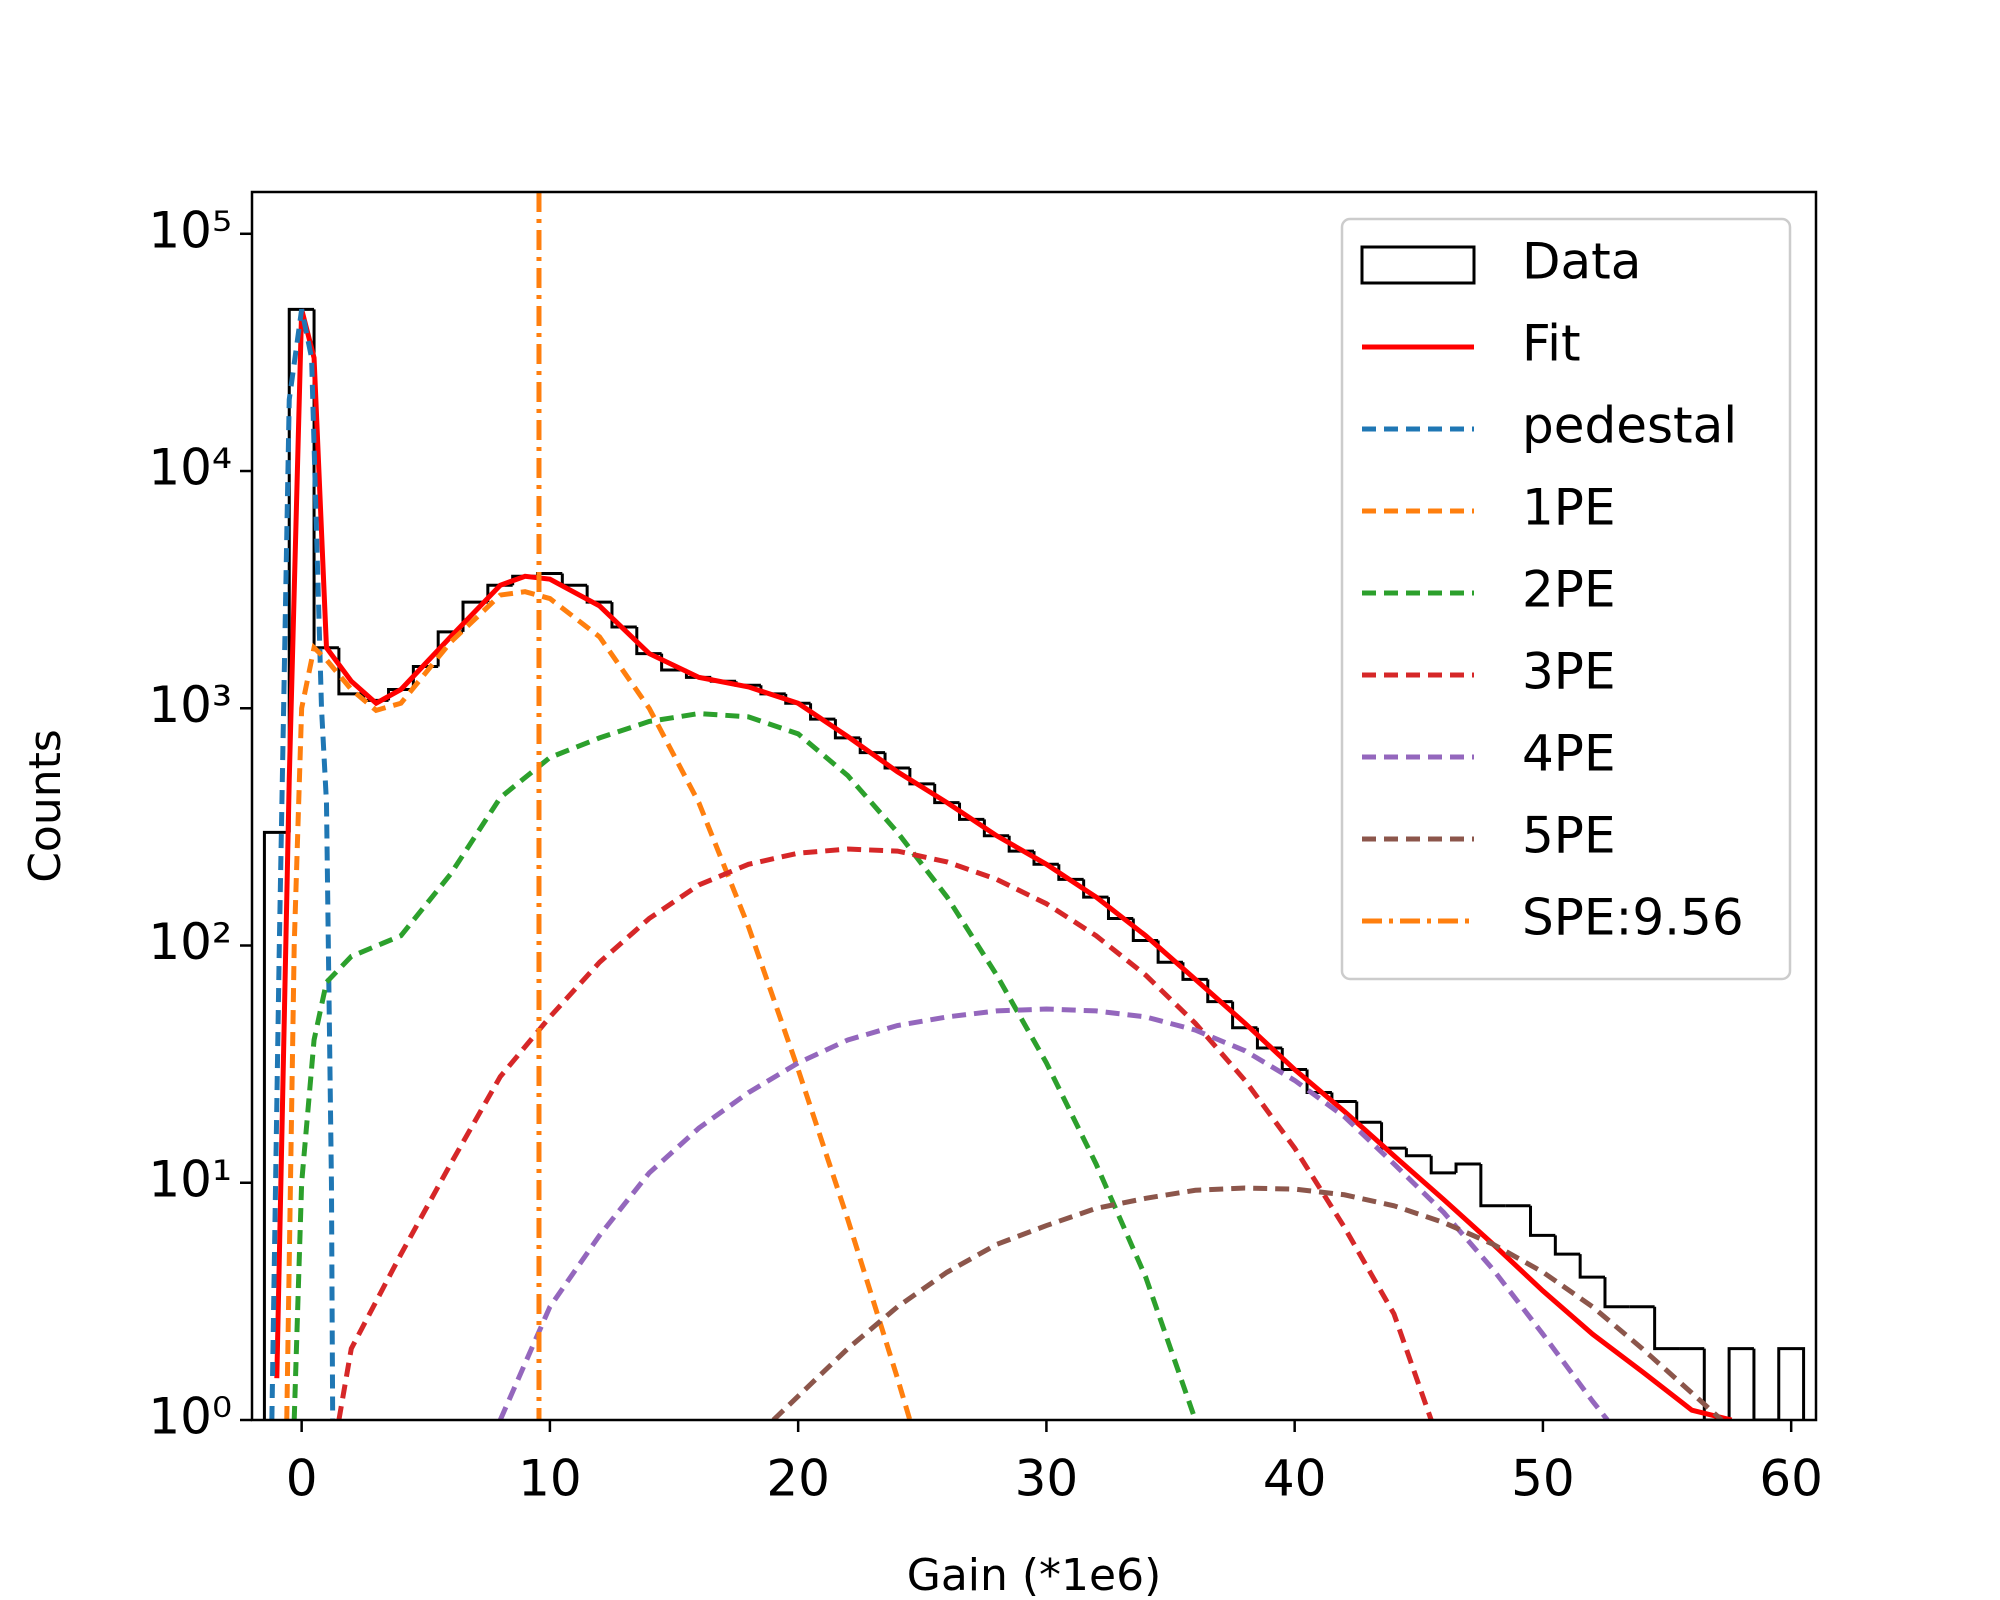 Image resolution: width=2000 pixels, height=1600 pixels. What do you see at coordinates (1551, 344) in the screenshot?
I see `legend-label: Fit` at bounding box center [1551, 344].